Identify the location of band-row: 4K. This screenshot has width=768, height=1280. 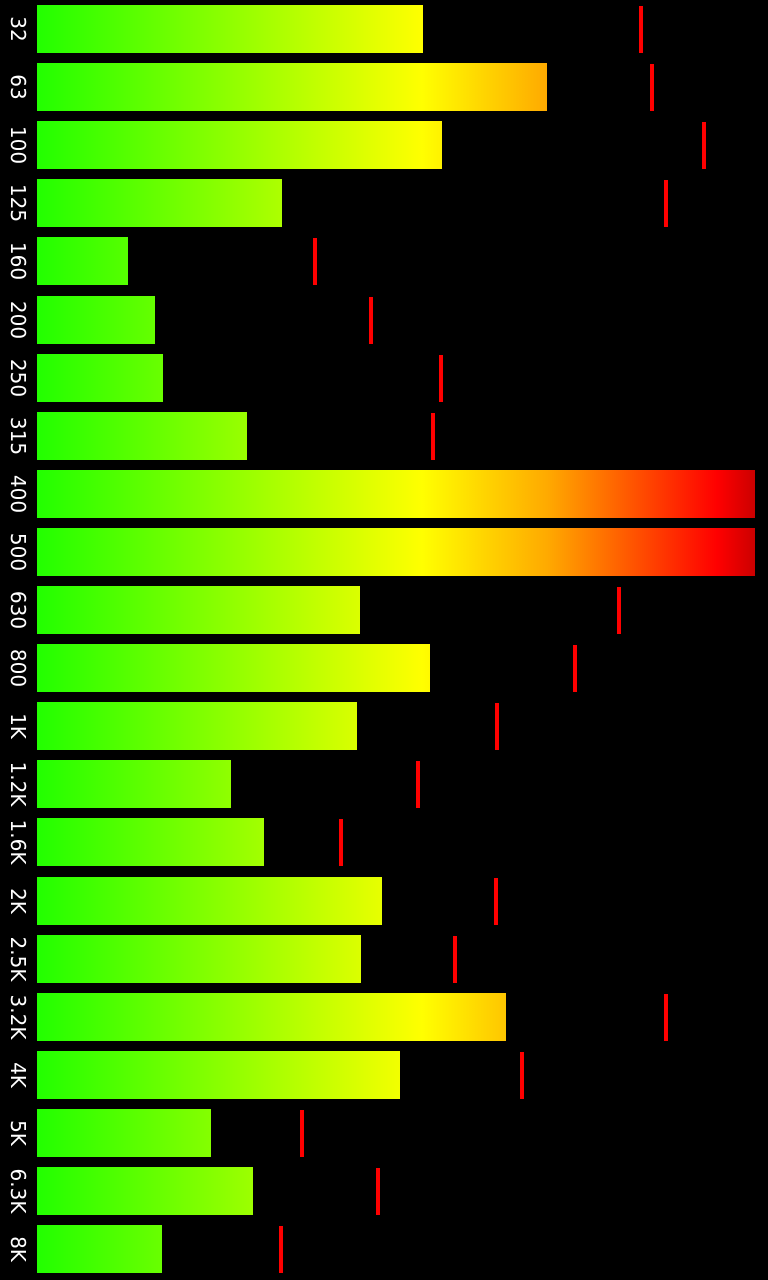
(384, 1075).